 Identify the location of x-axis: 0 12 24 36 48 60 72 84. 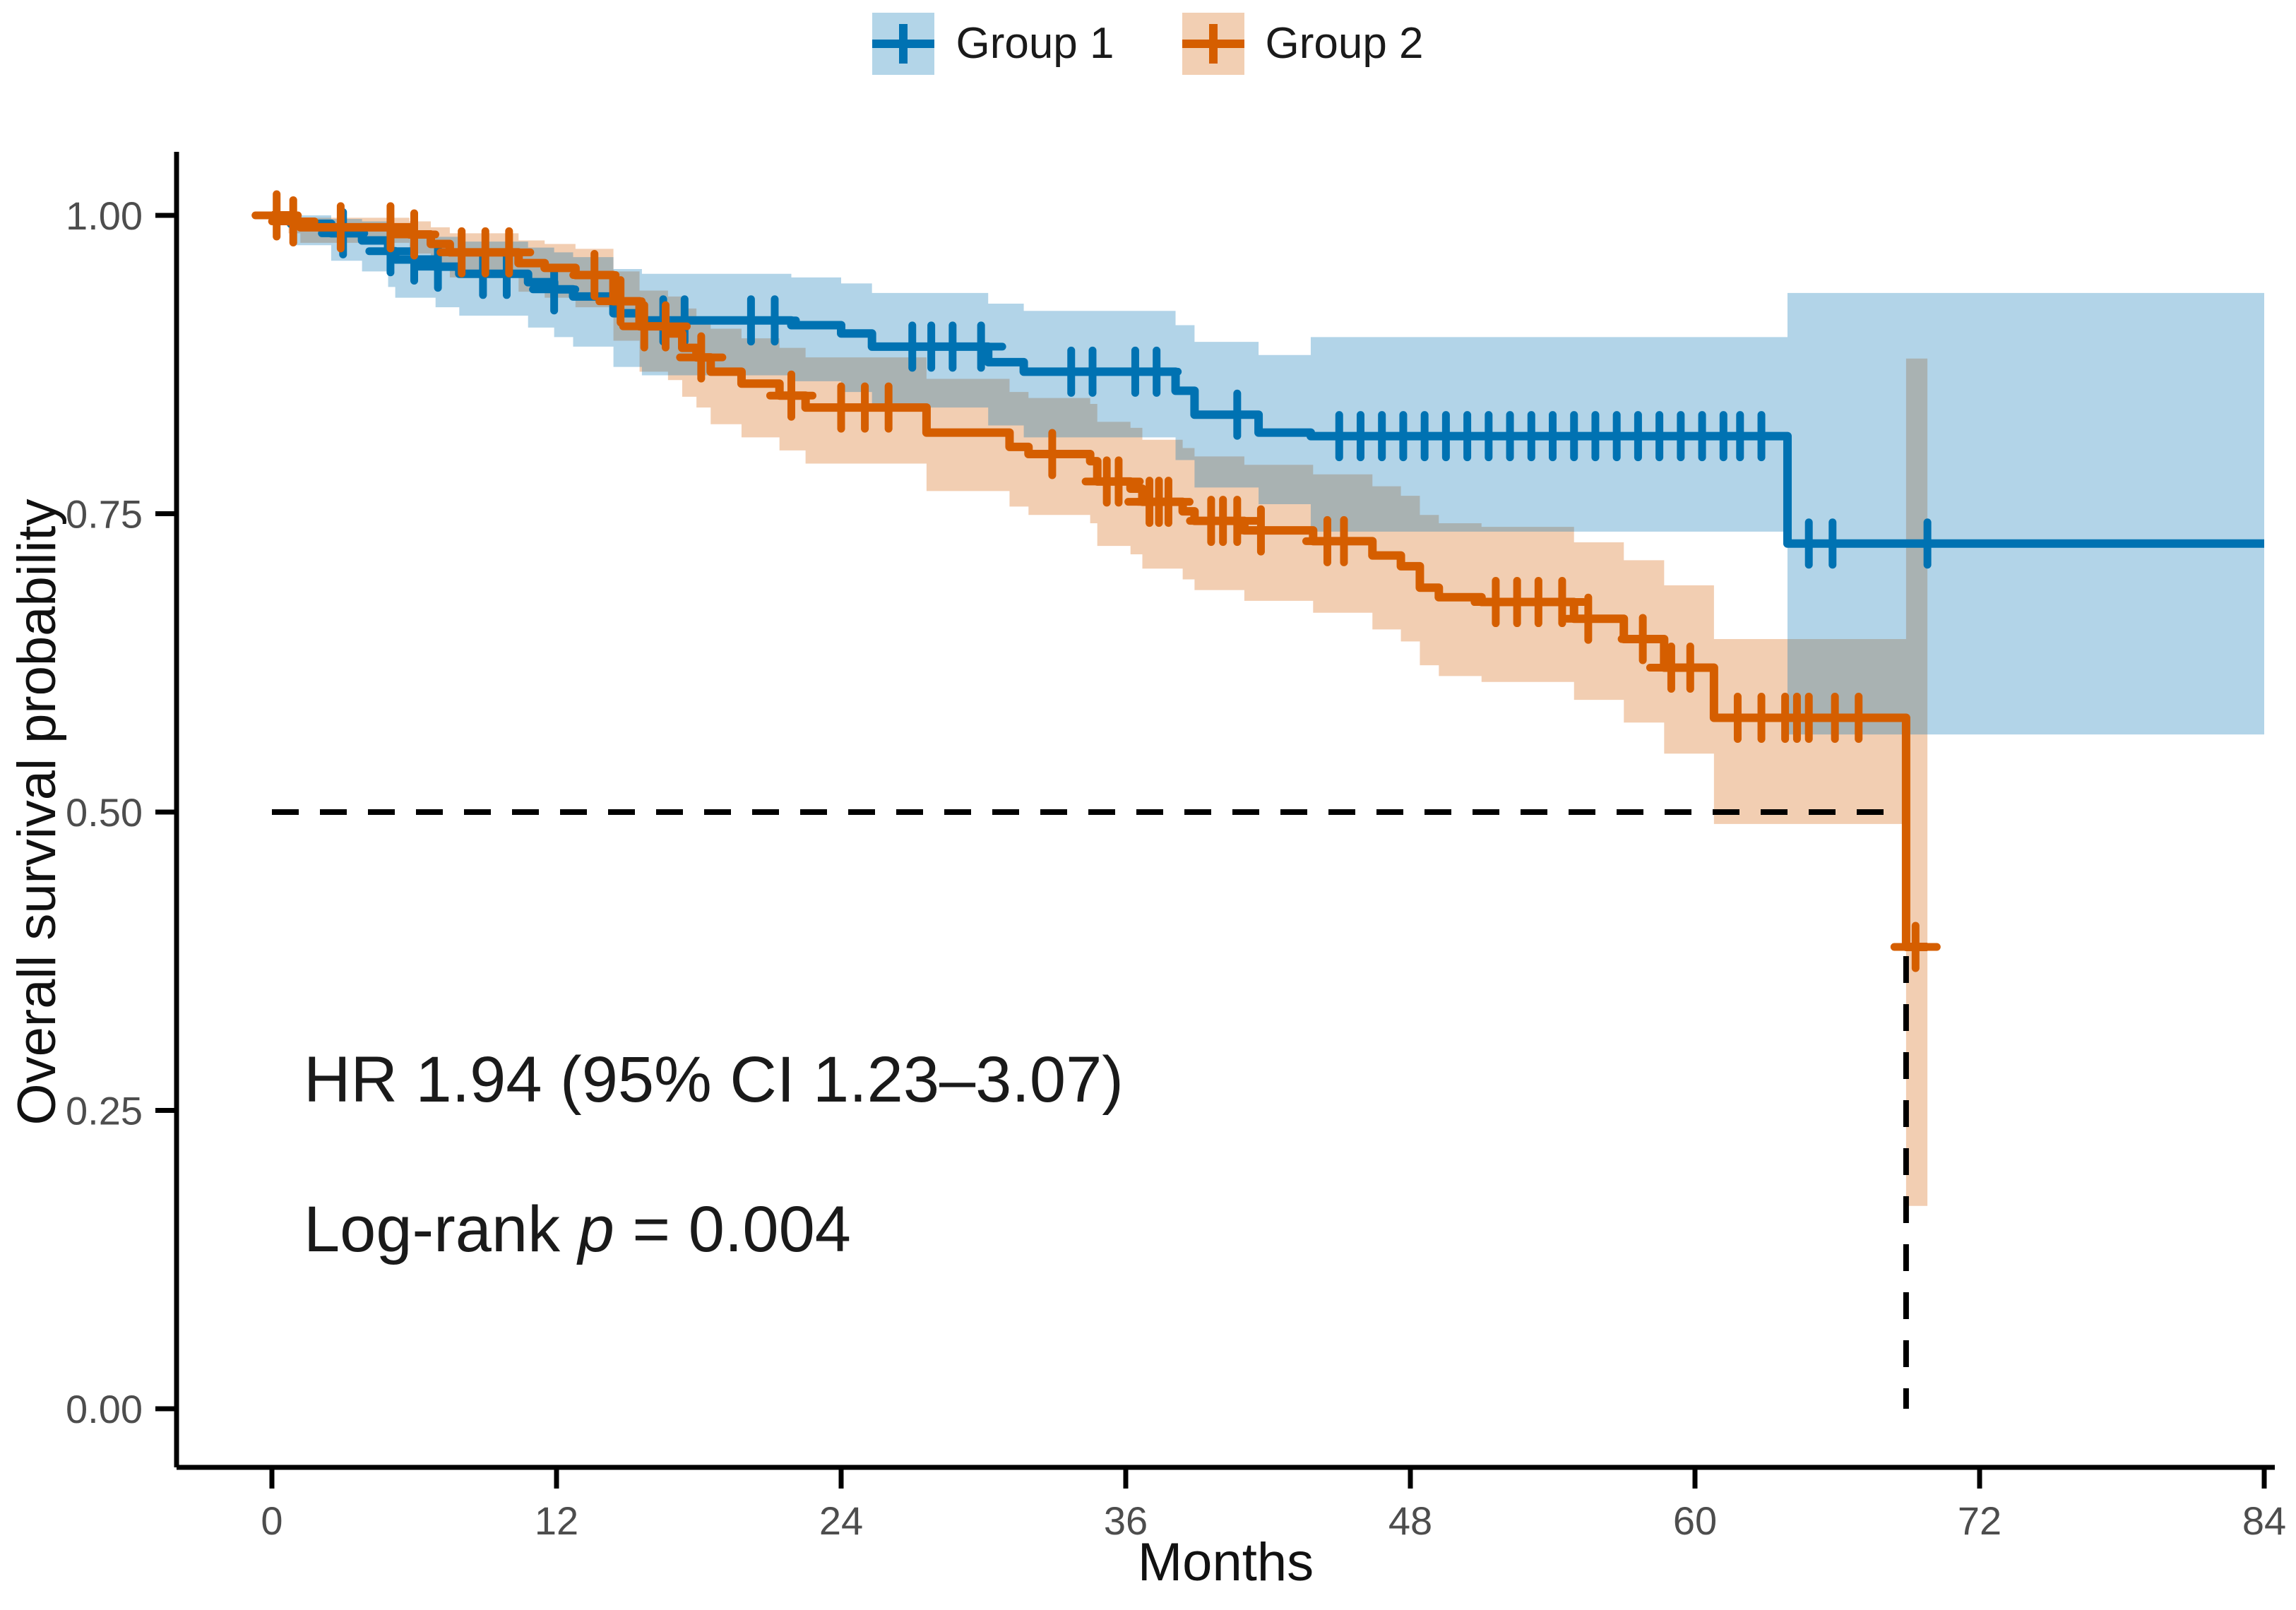
(1231, 1504).